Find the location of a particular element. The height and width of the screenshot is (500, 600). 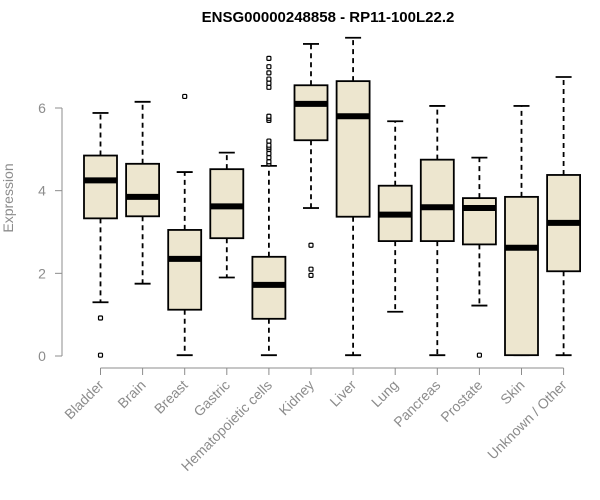

boxplot-lung is located at coordinates (395, 216).